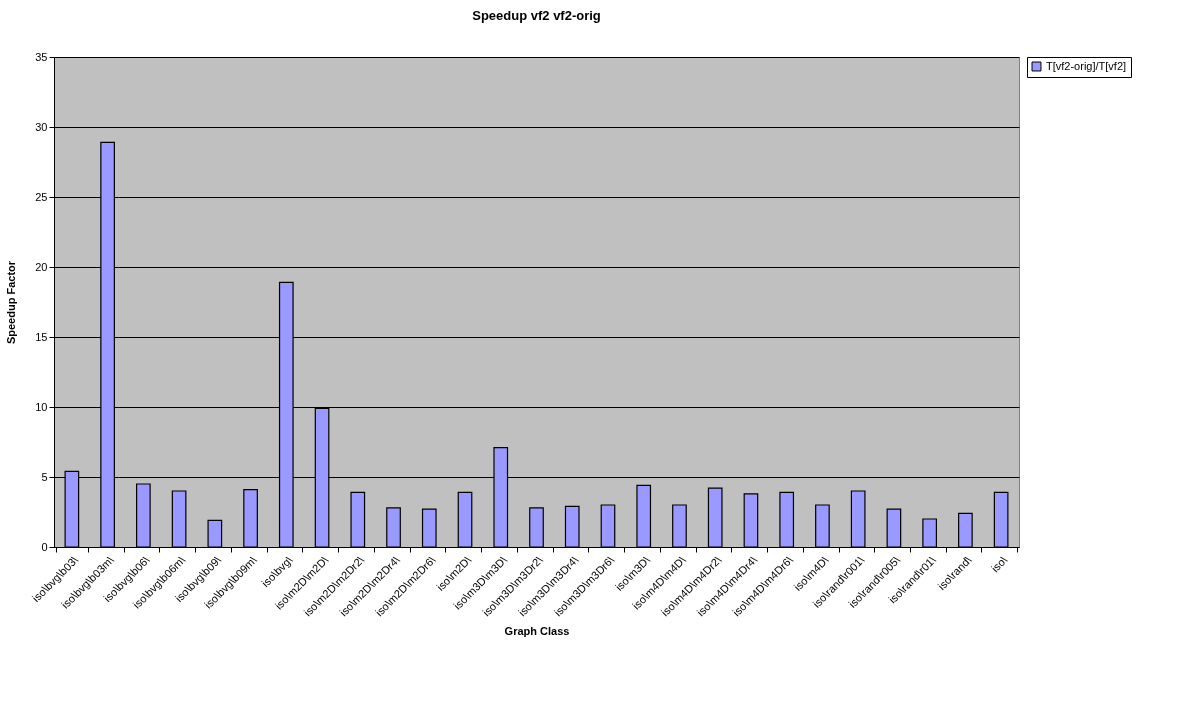  What do you see at coordinates (536, 15) in the screenshot?
I see `chart-title: Speedup vf2 vf2-orig` at bounding box center [536, 15].